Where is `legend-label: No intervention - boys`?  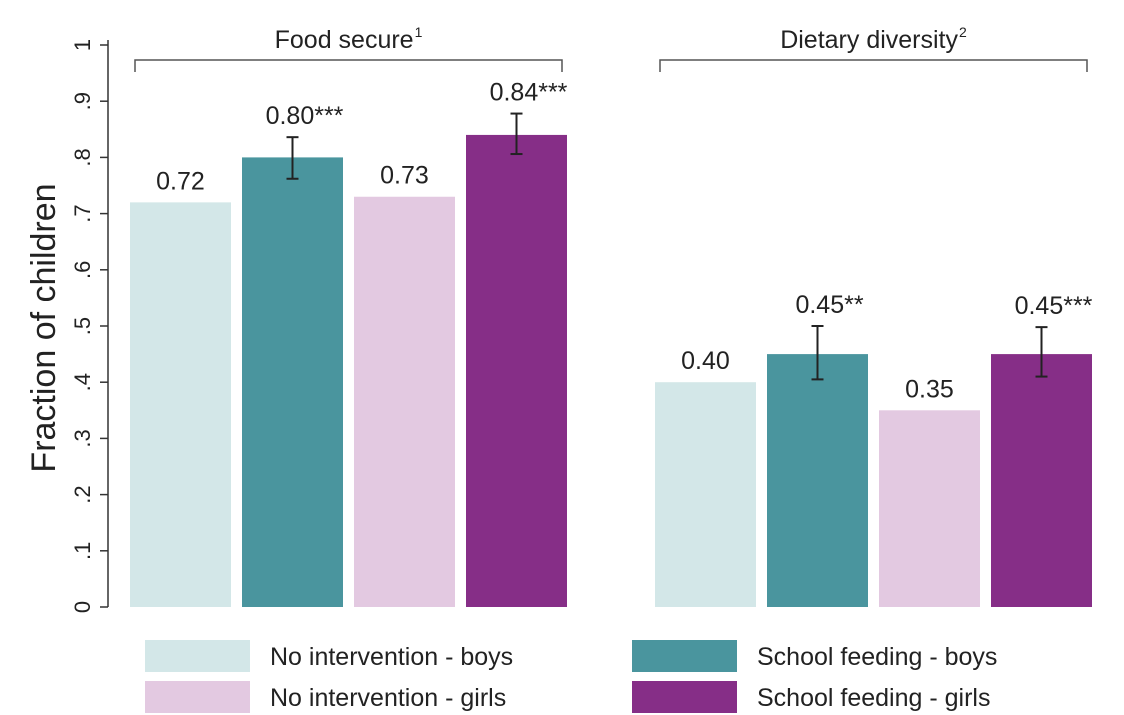
legend-label: No intervention - boys is located at coordinates (391, 657).